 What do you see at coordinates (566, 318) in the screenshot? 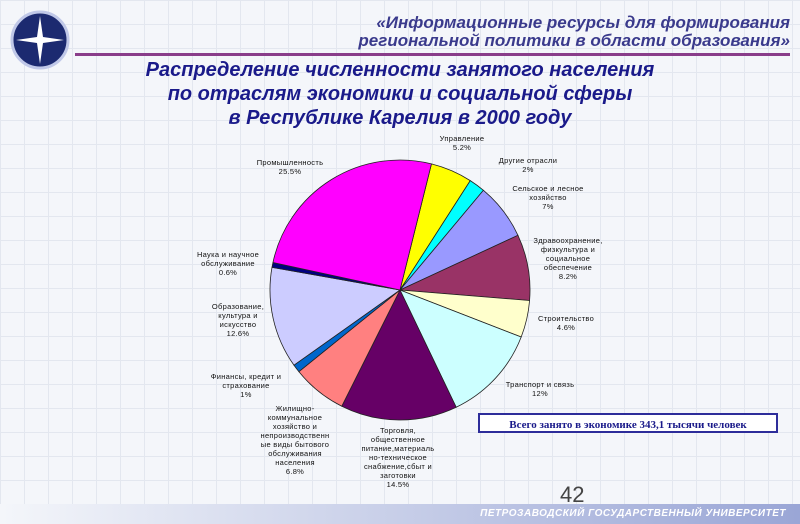
I see `slice-label: Строительство` at bounding box center [566, 318].